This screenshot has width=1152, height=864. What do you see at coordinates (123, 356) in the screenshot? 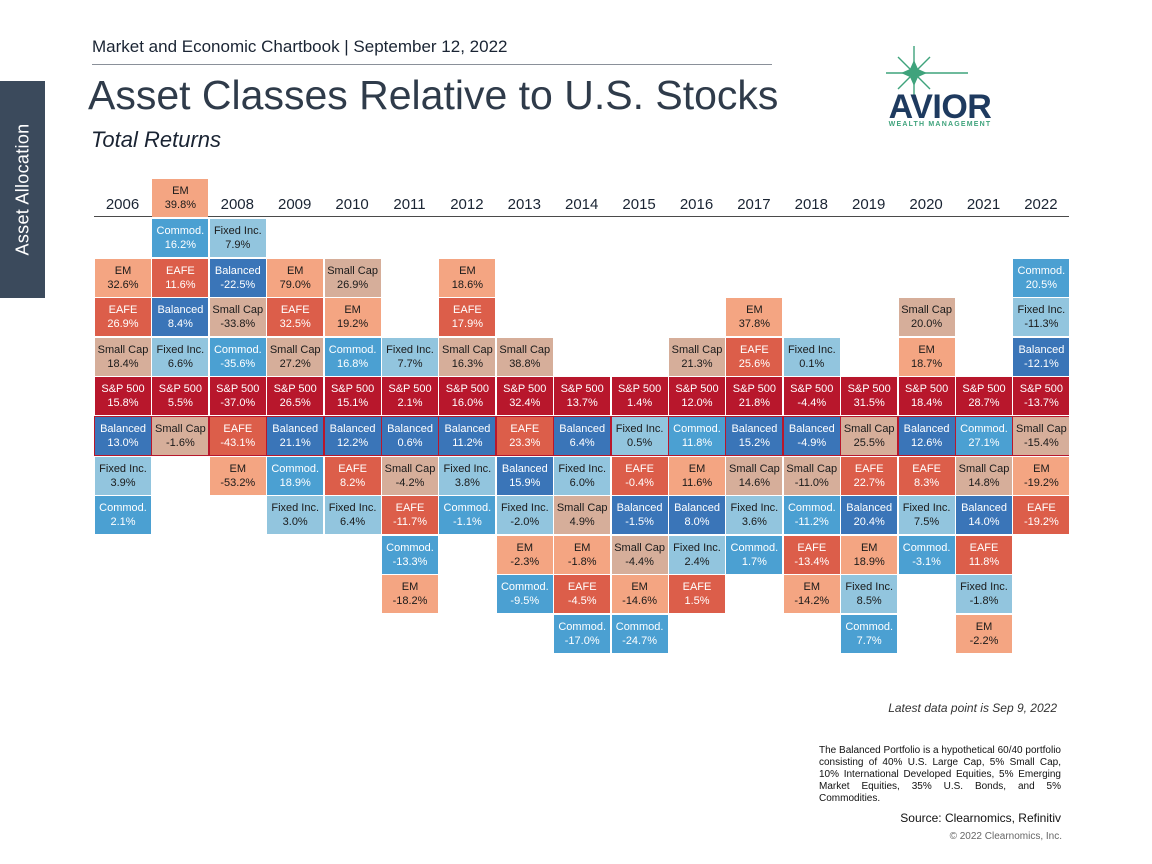
I see `return-cell-2006-small-cap: Small Cap 18.4%` at bounding box center [123, 356].